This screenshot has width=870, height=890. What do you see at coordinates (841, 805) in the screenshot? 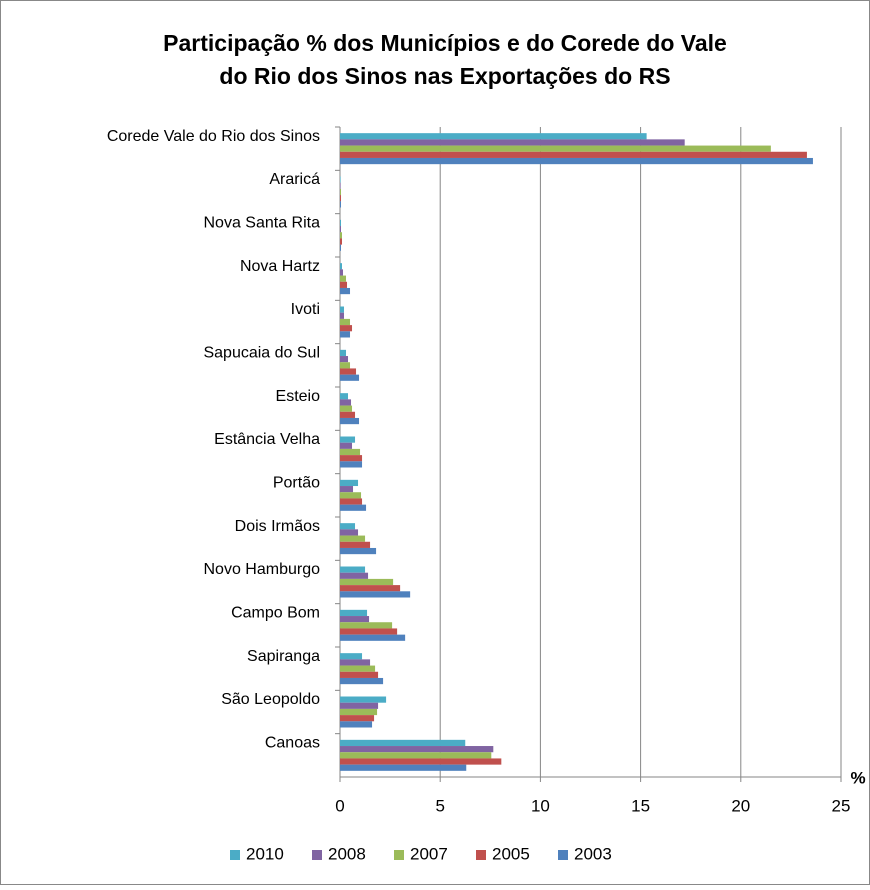
I see `x-tick-label: 25` at bounding box center [841, 805].